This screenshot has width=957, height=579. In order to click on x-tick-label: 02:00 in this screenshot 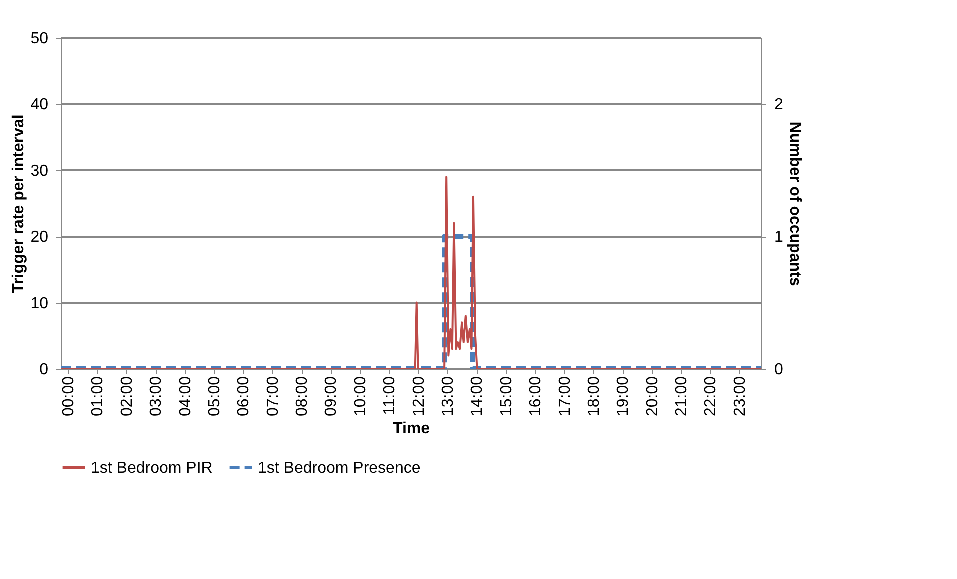, I will do `click(127, 396)`.